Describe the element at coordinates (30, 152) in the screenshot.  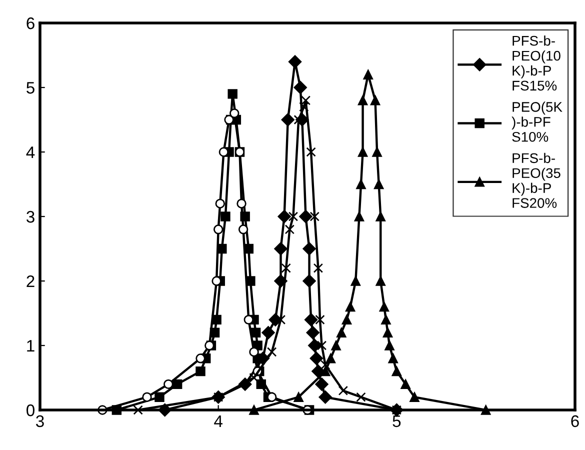
I see `y-tick-label: 4` at that location.